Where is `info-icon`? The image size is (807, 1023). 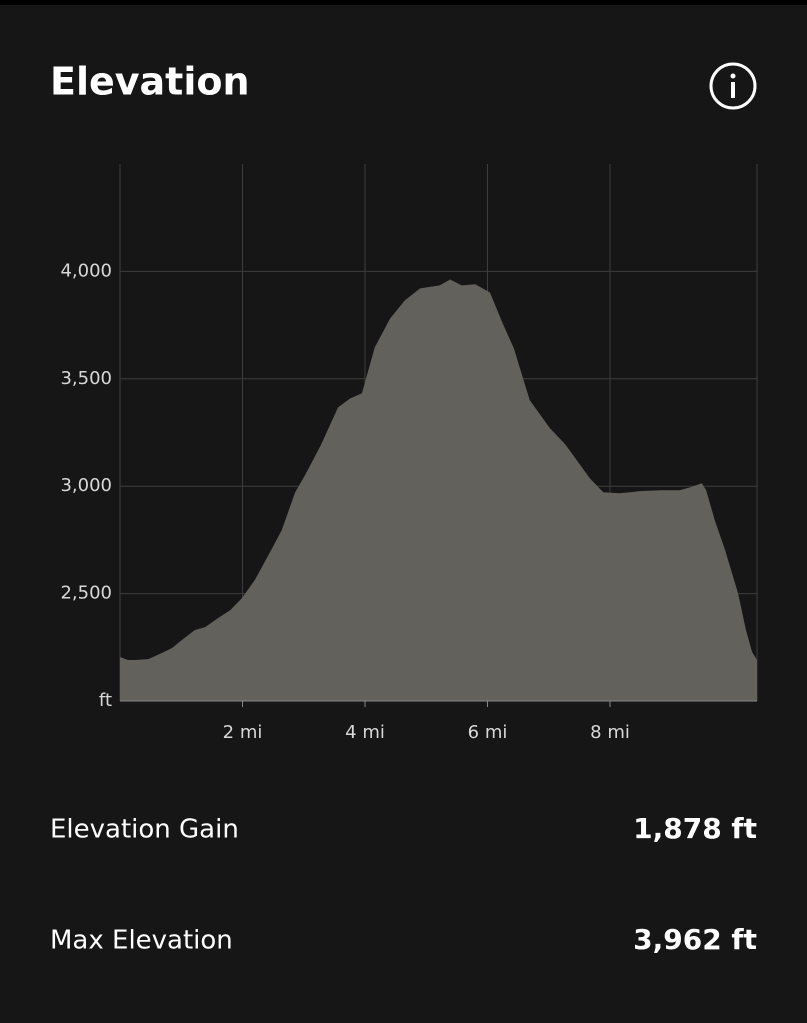 info-icon is located at coordinates (733, 86).